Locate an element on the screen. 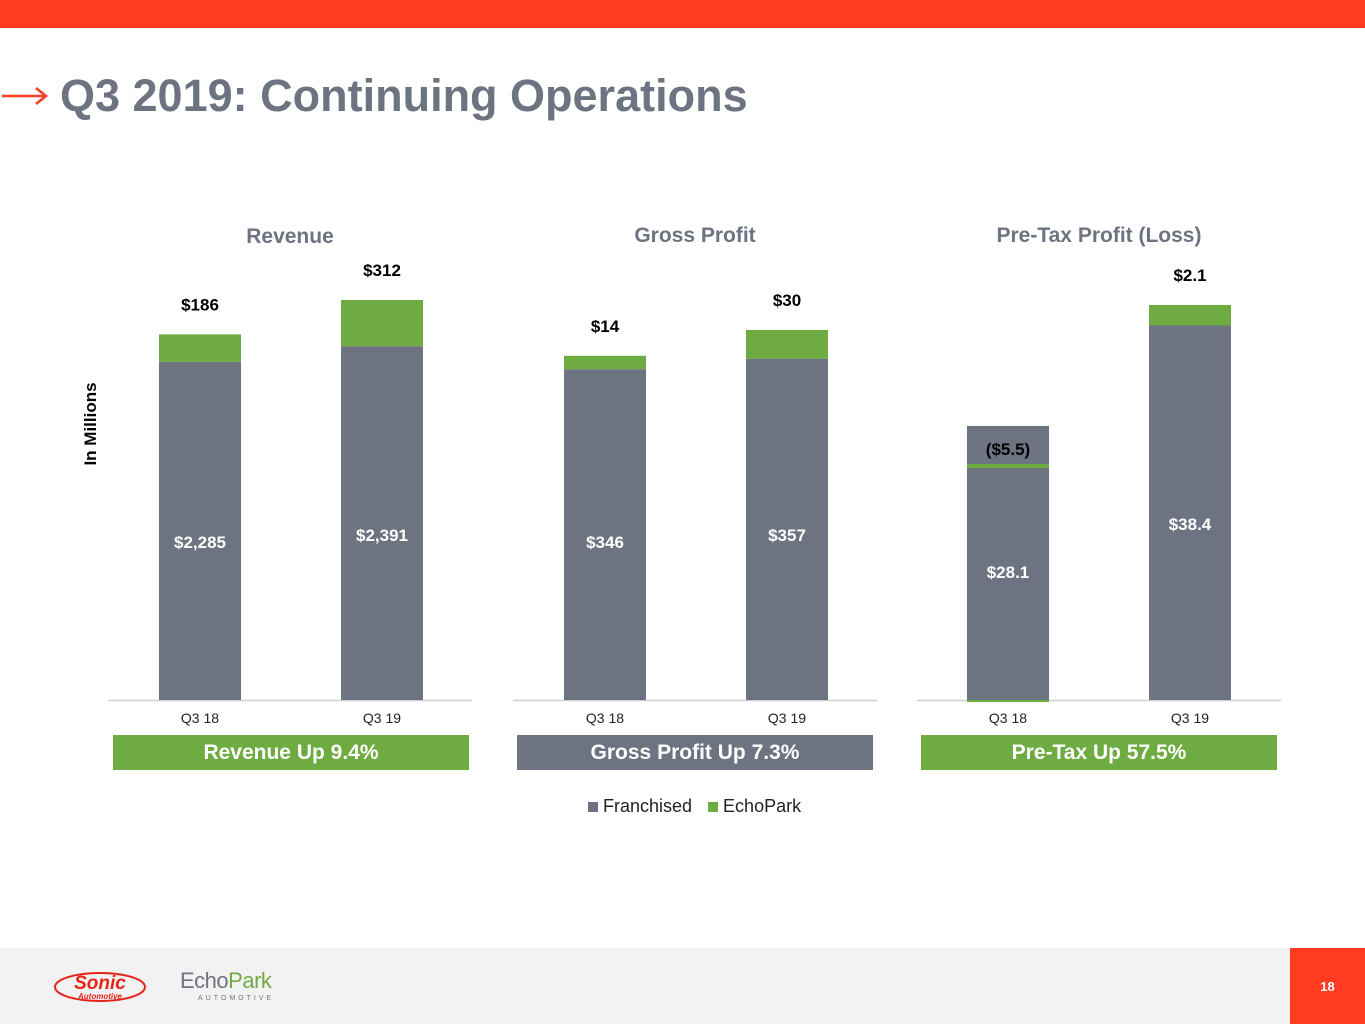 Image resolution: width=1365 pixels, height=1024 pixels. sonic-logo-word: Sonic is located at coordinates (100, 983).